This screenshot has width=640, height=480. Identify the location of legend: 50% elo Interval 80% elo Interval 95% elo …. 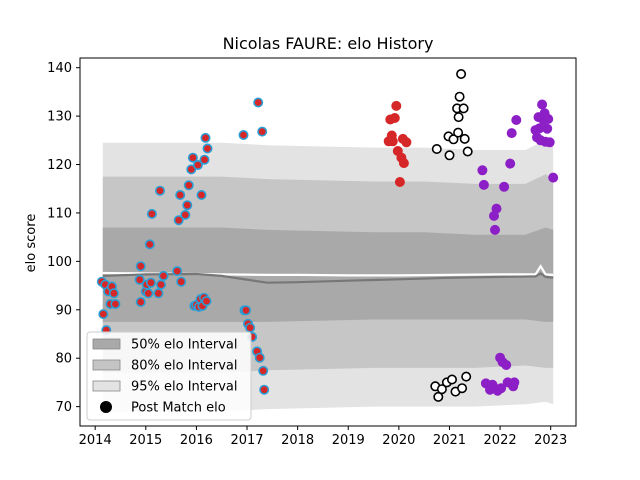
(169, 376).